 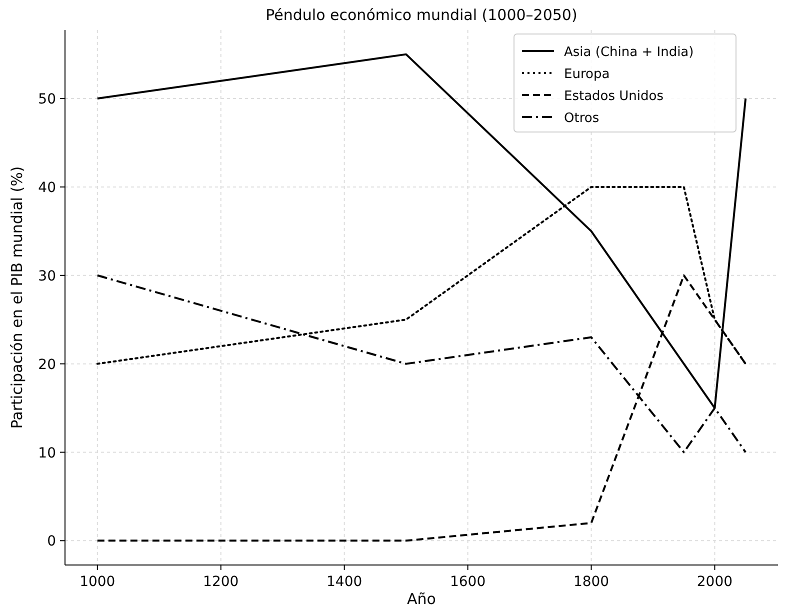 What do you see at coordinates (47, 188) in the screenshot?
I see `y-tick-label: 40` at bounding box center [47, 188].